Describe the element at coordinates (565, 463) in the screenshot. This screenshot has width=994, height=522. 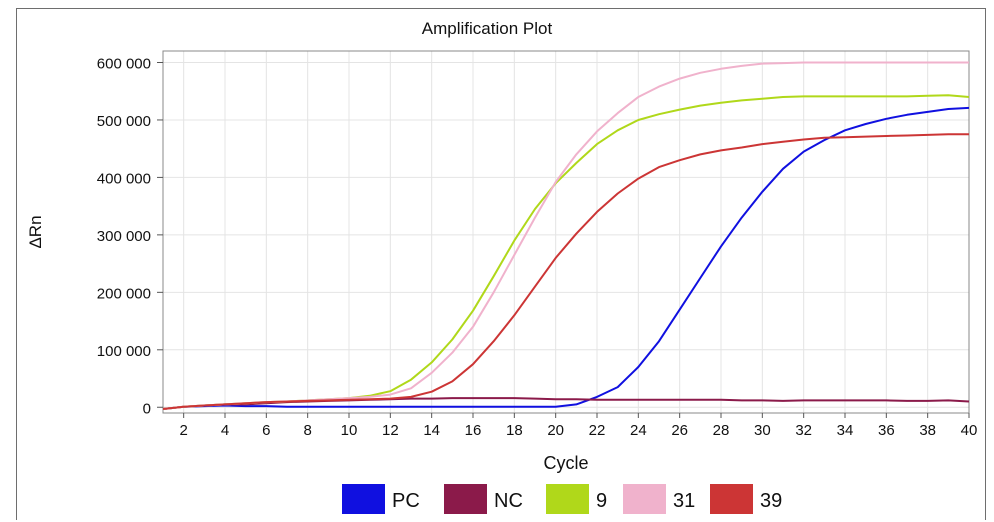
I see `x-axis-label: Cycle` at that location.